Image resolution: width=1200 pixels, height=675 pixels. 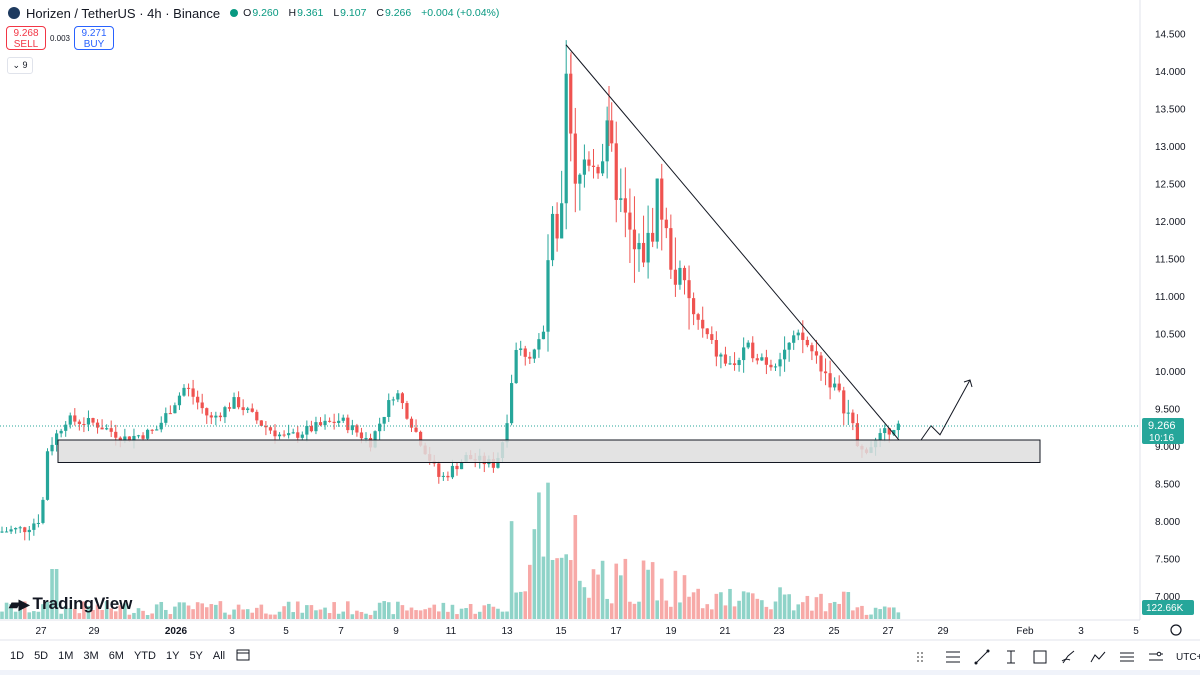 I want to click on x-tick-label: 27, so click(x=888, y=631).